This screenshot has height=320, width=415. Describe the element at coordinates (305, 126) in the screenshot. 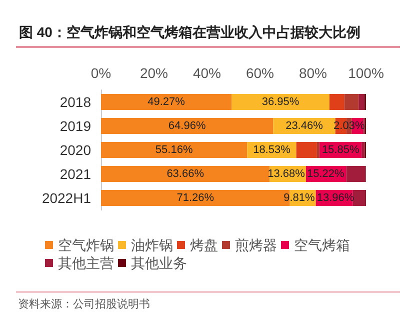

I see `data-label: 23.46%` at that location.